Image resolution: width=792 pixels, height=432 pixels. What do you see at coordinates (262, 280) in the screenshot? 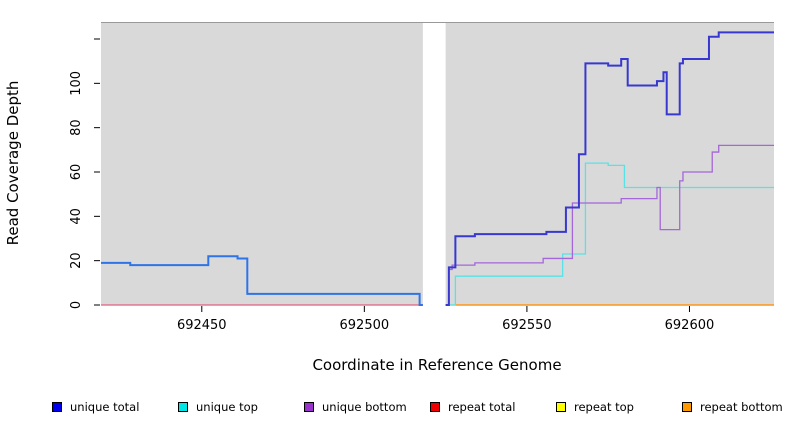
I see `series-line-unique-total` at bounding box center [262, 280].